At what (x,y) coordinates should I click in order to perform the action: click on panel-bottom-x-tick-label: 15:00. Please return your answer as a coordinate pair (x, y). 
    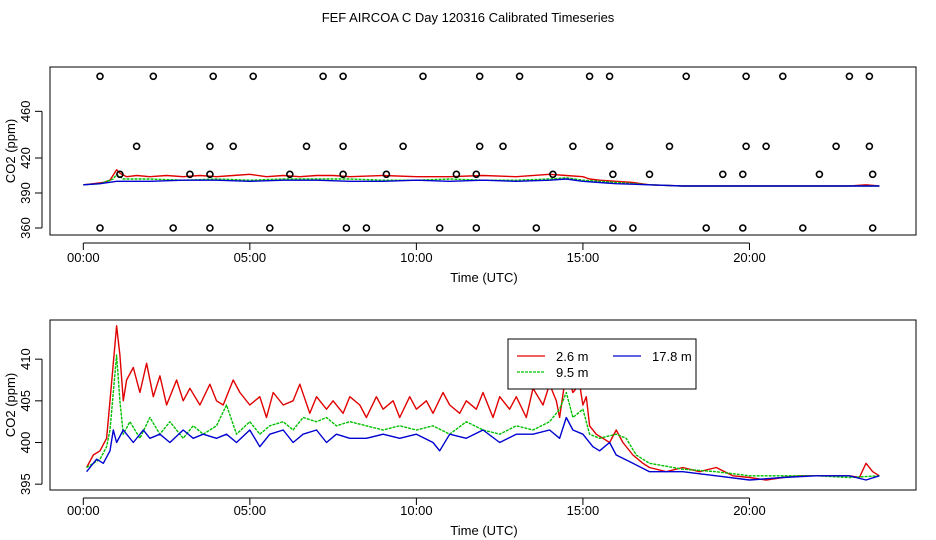
    Looking at the image, I should click on (583, 510).